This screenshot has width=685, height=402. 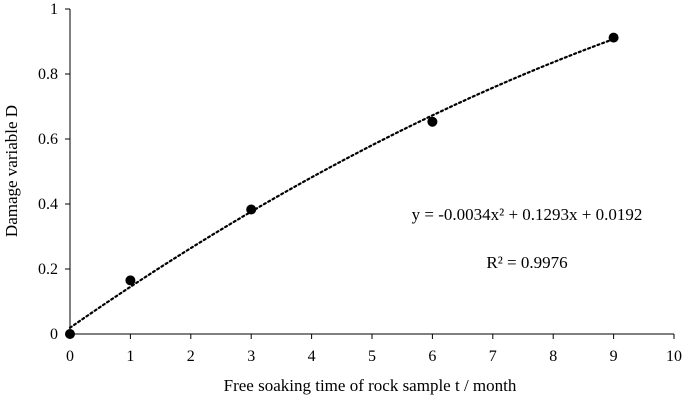 I want to click on x-tick-label: 9, so click(x=614, y=356).